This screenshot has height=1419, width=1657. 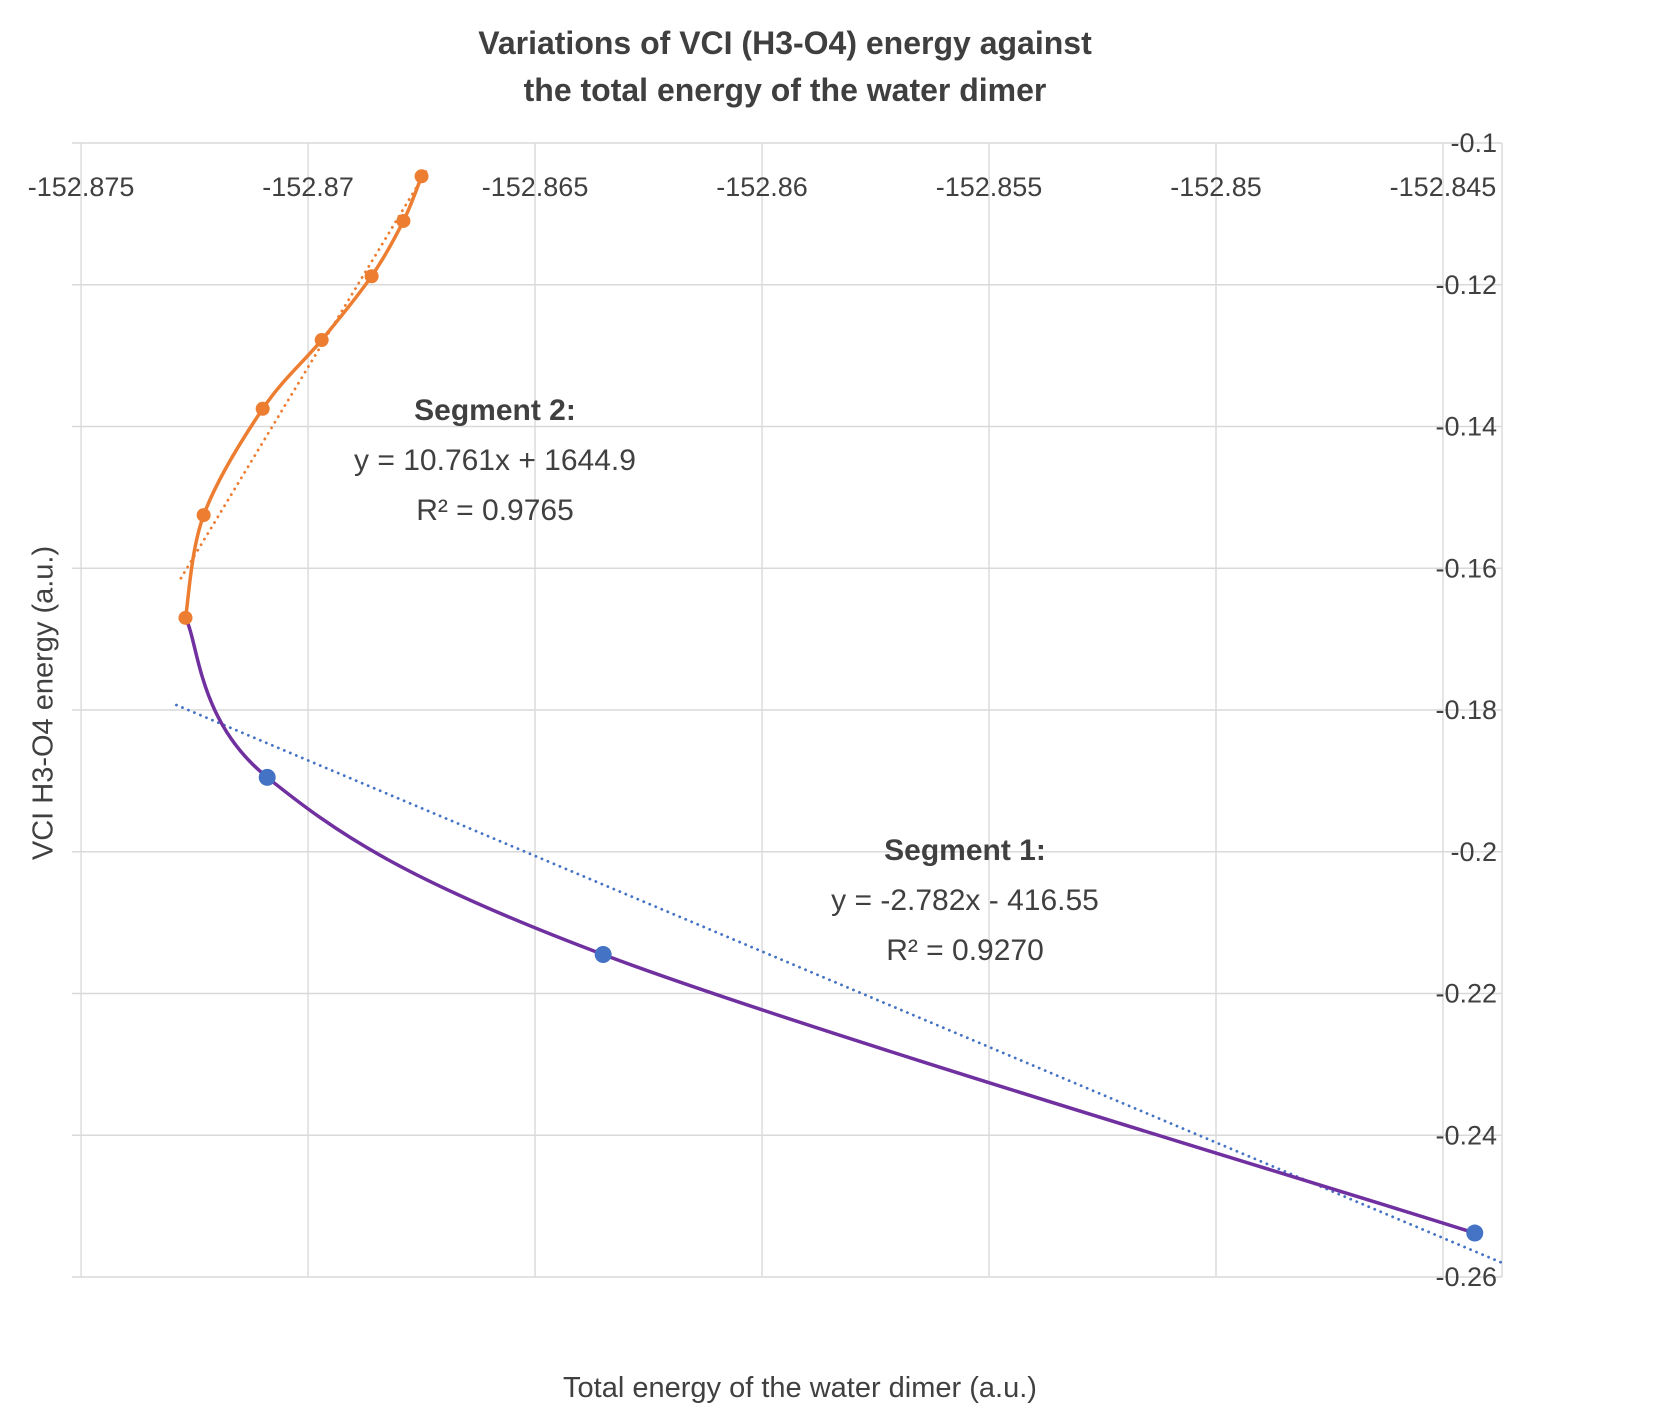 What do you see at coordinates (1466, 1277) in the screenshot?
I see `y-tick-label: -0.26` at bounding box center [1466, 1277].